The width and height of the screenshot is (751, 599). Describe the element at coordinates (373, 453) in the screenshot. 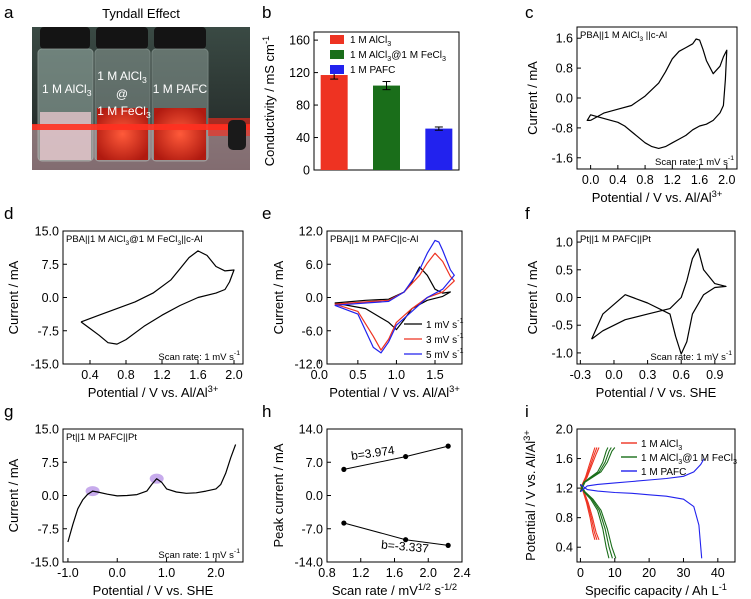

I see `slope-label-anodic: b=3.974` at that location.